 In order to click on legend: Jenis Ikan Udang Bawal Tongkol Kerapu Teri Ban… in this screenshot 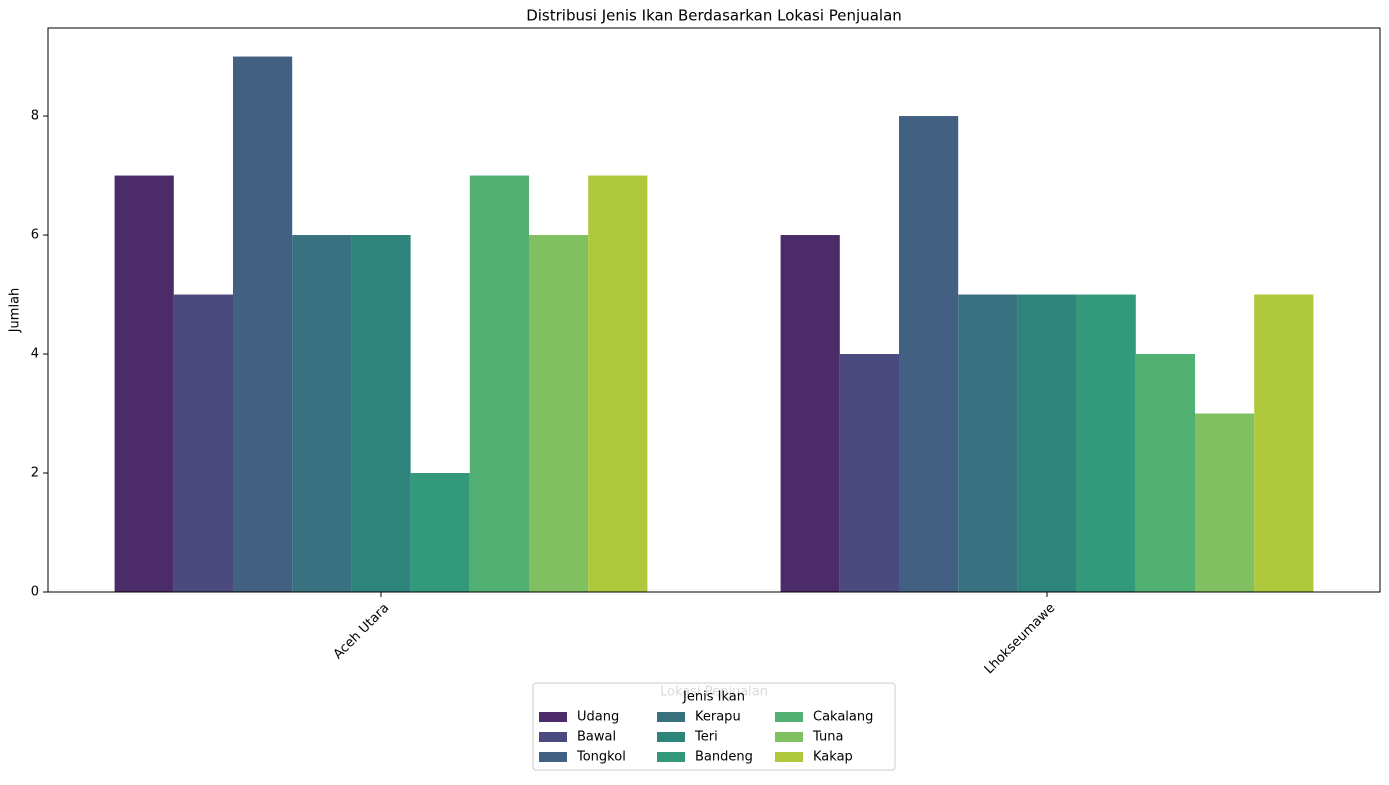, I will do `click(714, 726)`.